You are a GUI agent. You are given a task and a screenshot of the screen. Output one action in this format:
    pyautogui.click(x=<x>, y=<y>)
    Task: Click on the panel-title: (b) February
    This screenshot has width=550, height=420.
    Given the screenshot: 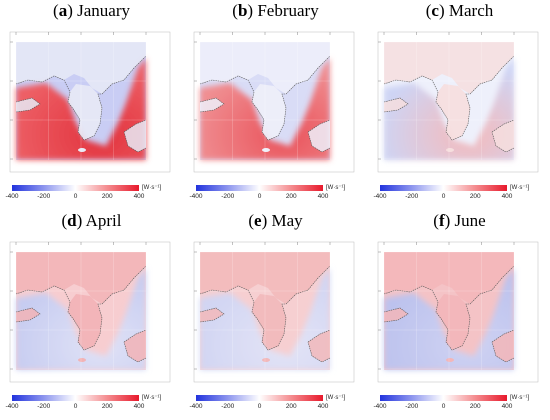 What is the action you would take?
    pyautogui.click(x=275, y=10)
    